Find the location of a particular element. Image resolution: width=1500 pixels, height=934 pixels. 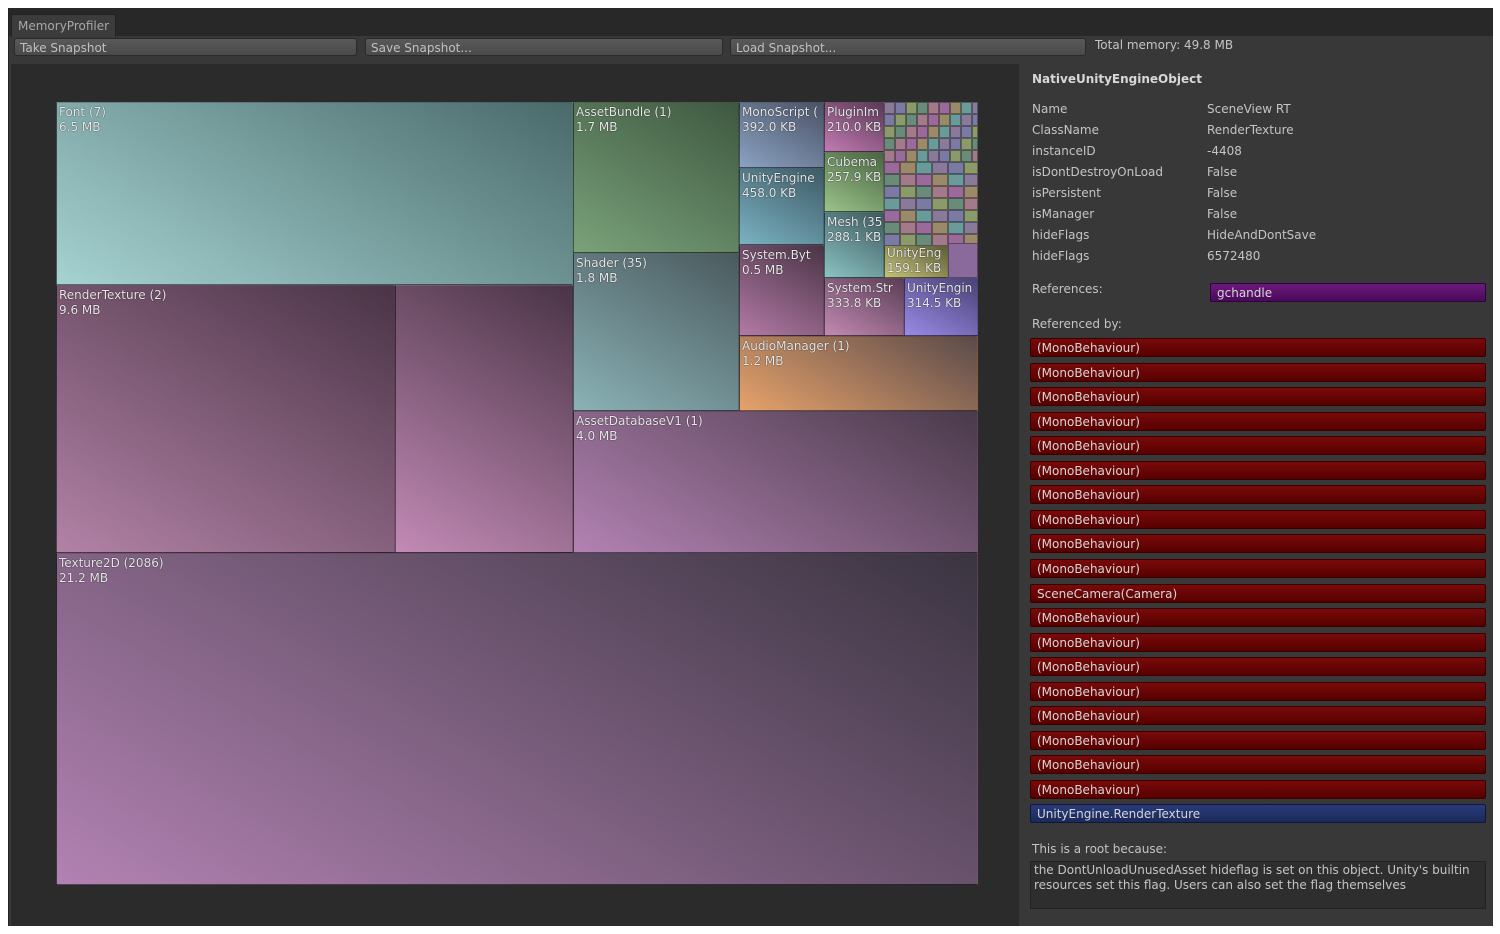

treemap-cell: Font (7) 6.5 MB is located at coordinates (314, 193).